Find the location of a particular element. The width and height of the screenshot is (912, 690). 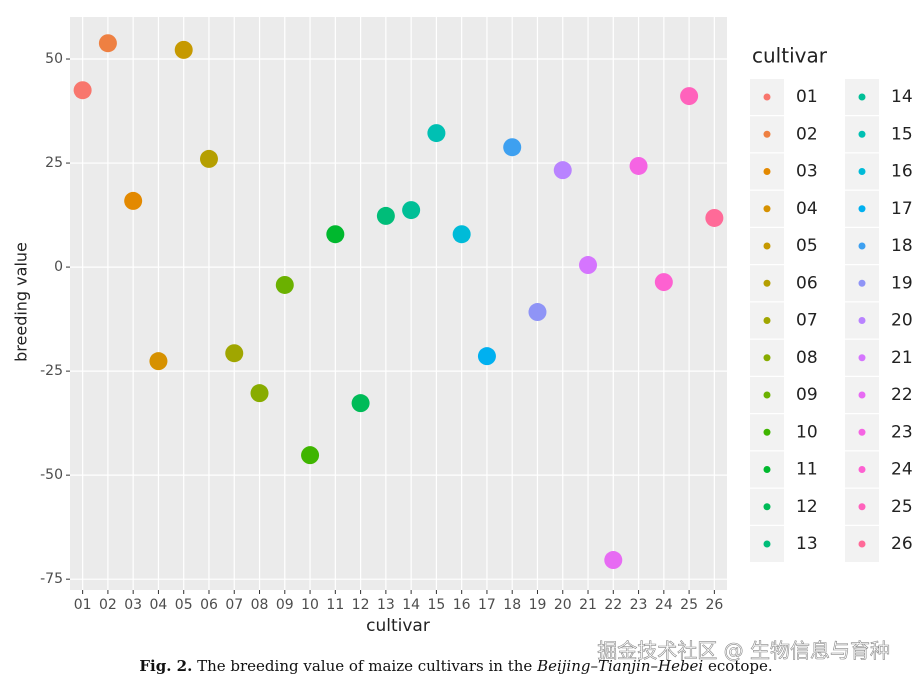

x-tick-label: 01 is located at coordinates (83, 605).